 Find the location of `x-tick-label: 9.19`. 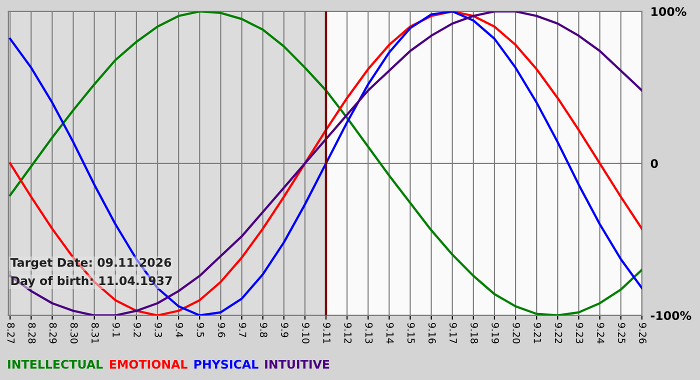

x-tick-label: 9.19 is located at coordinates (496, 333).